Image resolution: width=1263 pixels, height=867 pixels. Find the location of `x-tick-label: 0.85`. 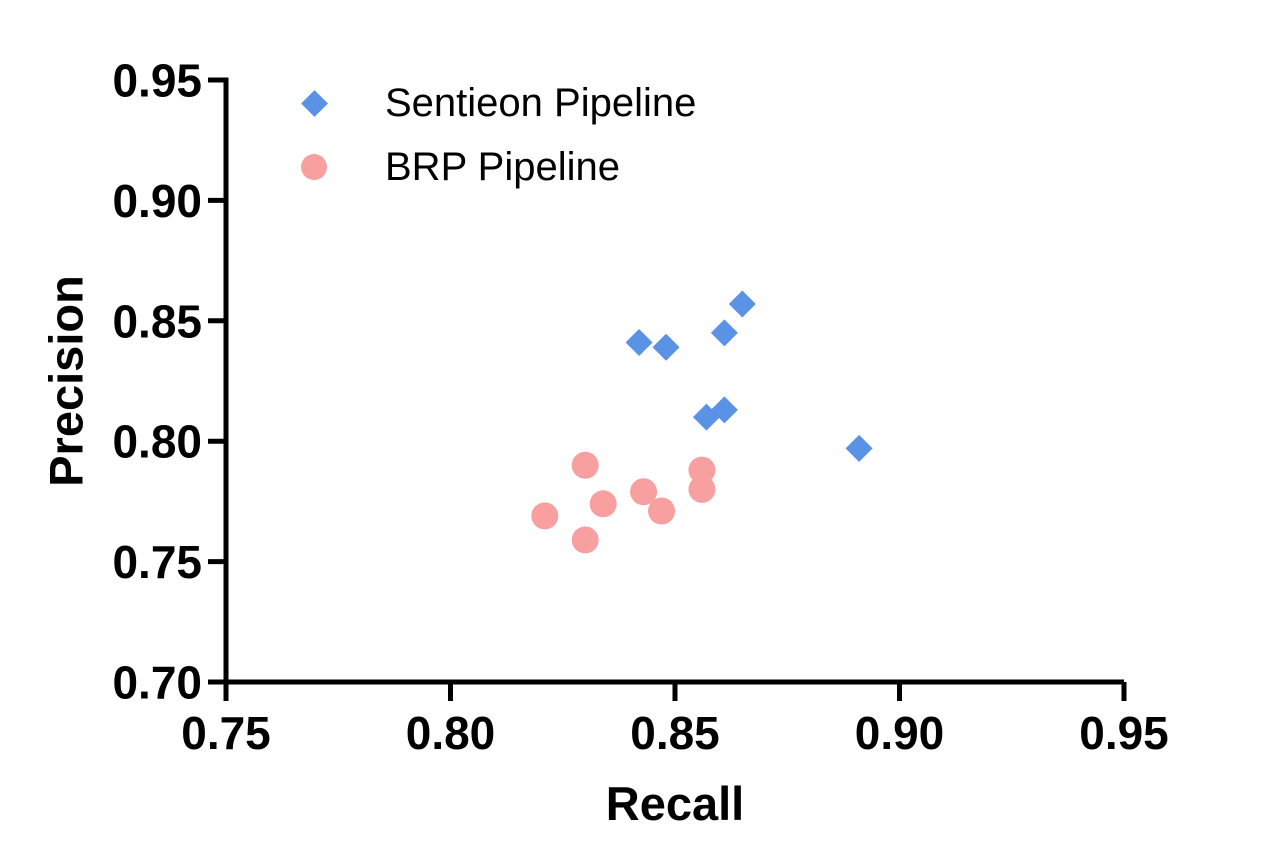

x-tick-label: 0.85 is located at coordinates (675, 733).